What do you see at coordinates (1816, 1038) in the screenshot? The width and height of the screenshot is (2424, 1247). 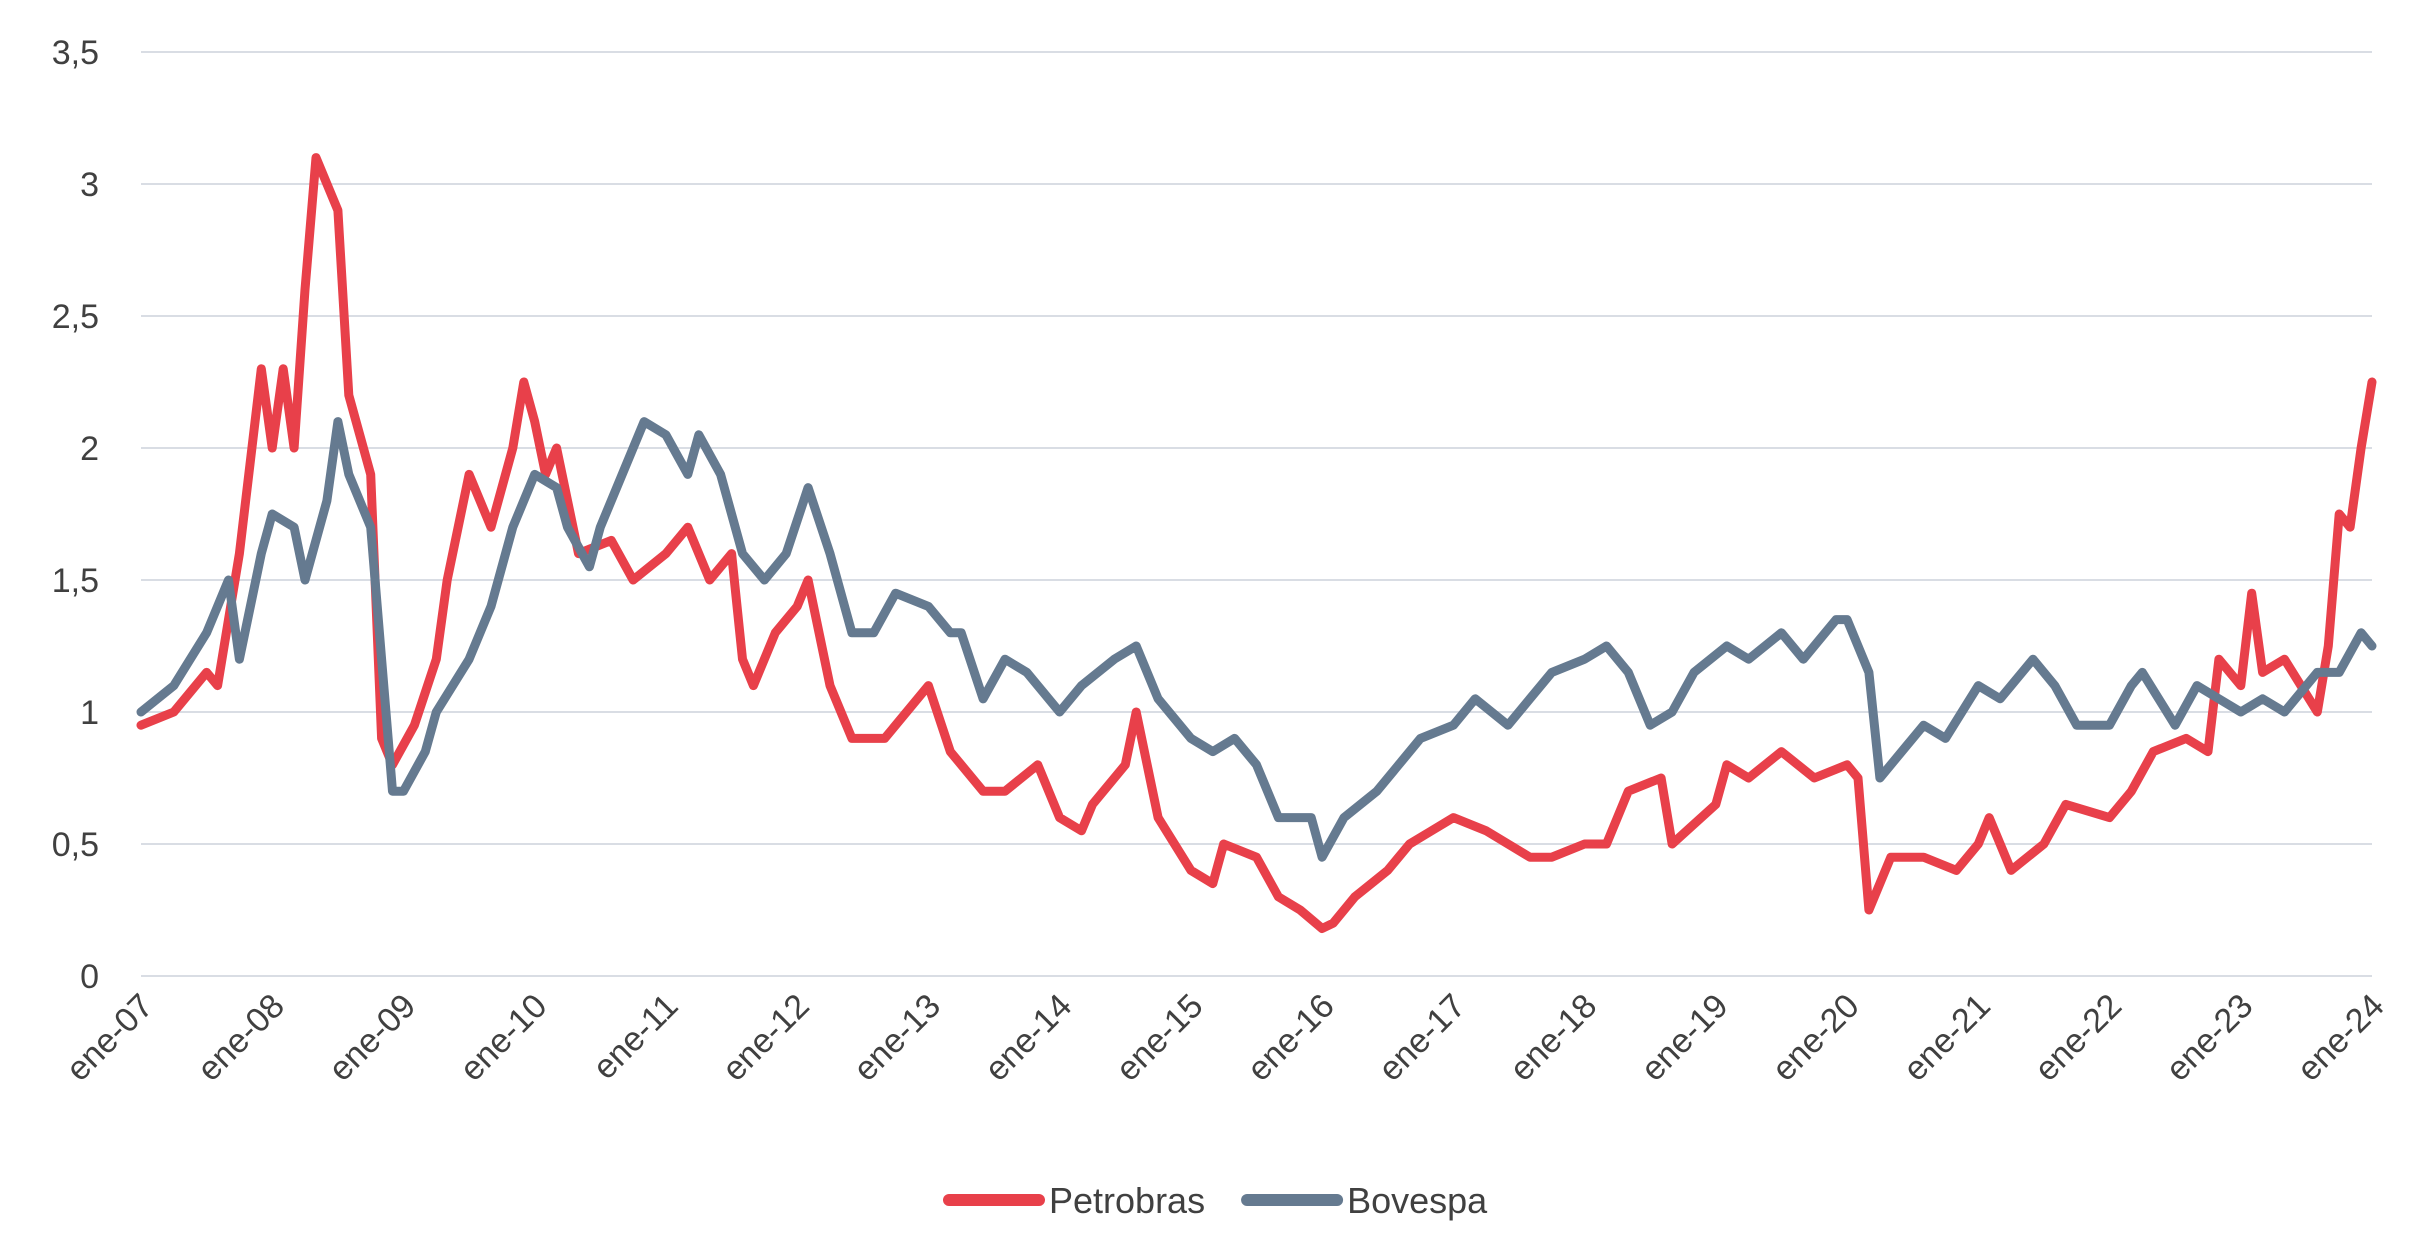 I see `x-tick-label: ene-20` at bounding box center [1816, 1038].